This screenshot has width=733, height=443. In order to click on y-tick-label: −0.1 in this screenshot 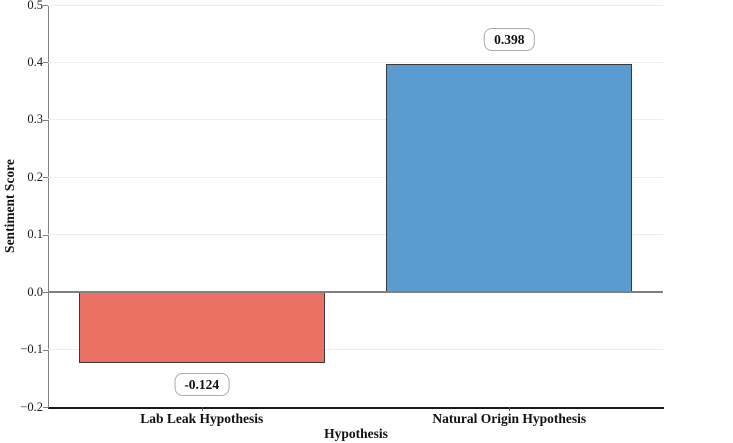, I will do `click(31, 349)`.